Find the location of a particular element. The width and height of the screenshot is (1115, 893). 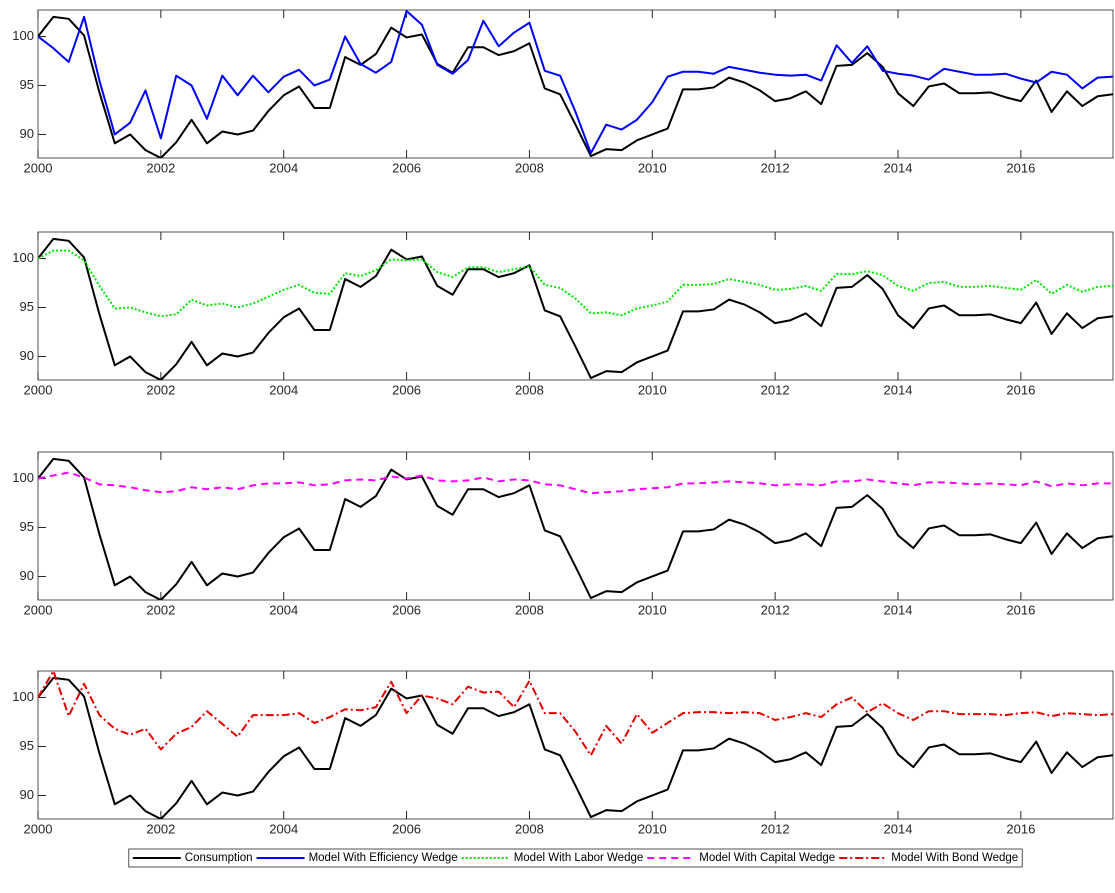

legend-label: Model With Efficiency Wedge is located at coordinates (383, 858).